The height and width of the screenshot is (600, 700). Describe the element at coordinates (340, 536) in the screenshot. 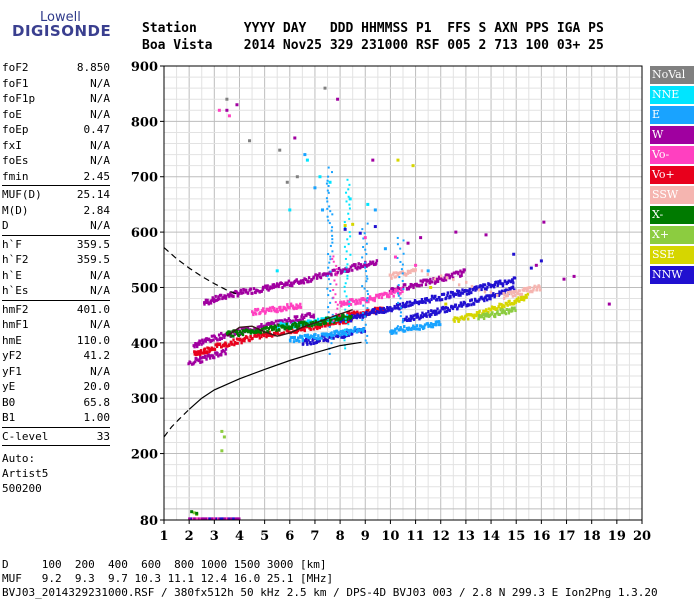

I see `x-tick-label: 8` at that location.